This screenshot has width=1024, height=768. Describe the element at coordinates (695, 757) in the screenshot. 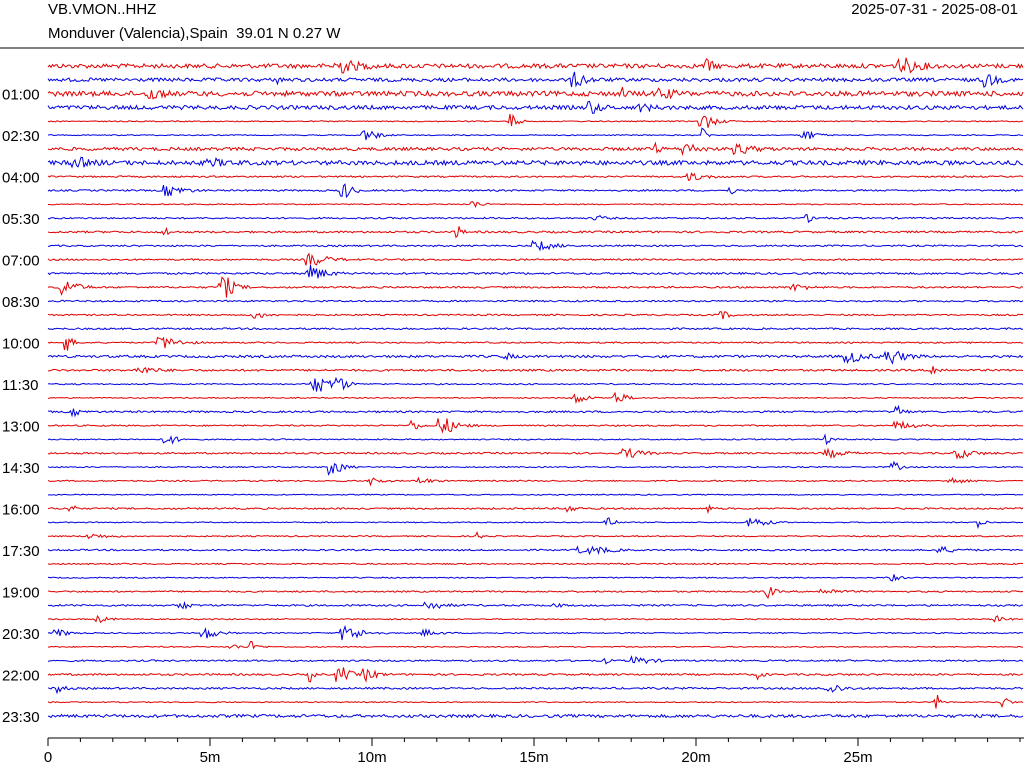

I see `x-tick-label: 20m` at that location.